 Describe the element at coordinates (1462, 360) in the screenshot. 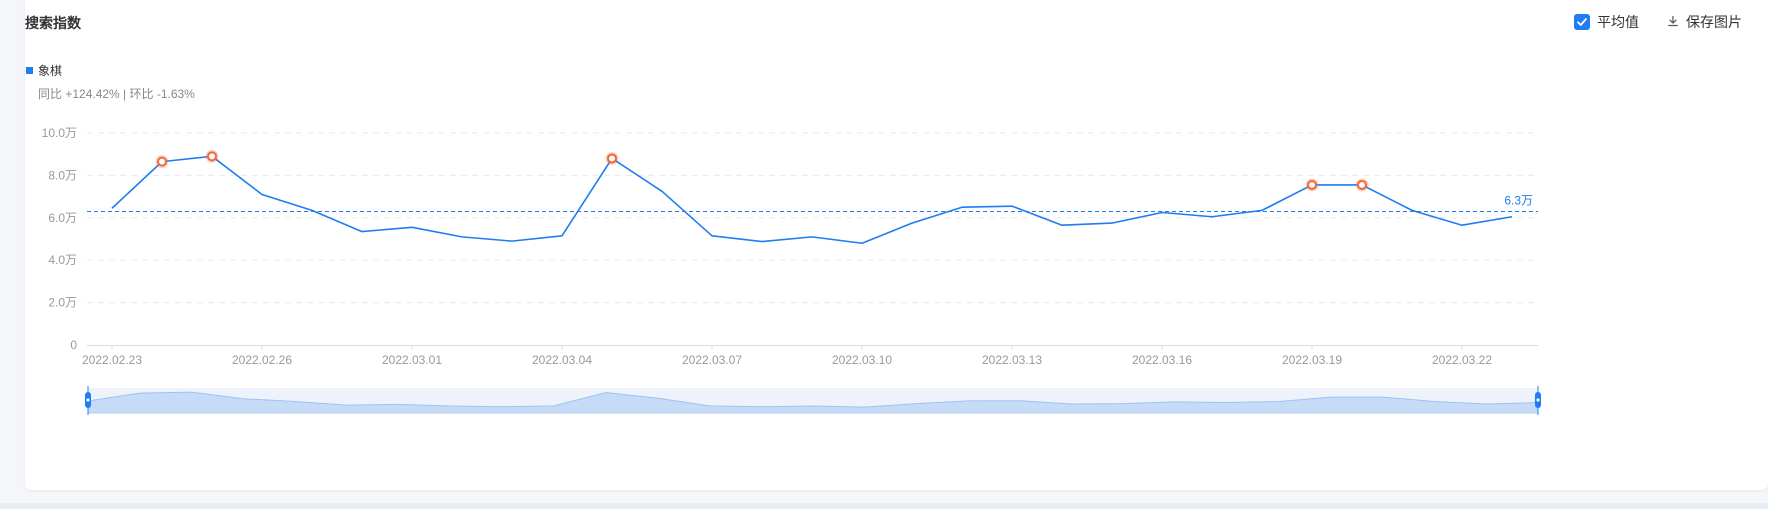

I see `x-tick-label: 2022.03.22` at that location.